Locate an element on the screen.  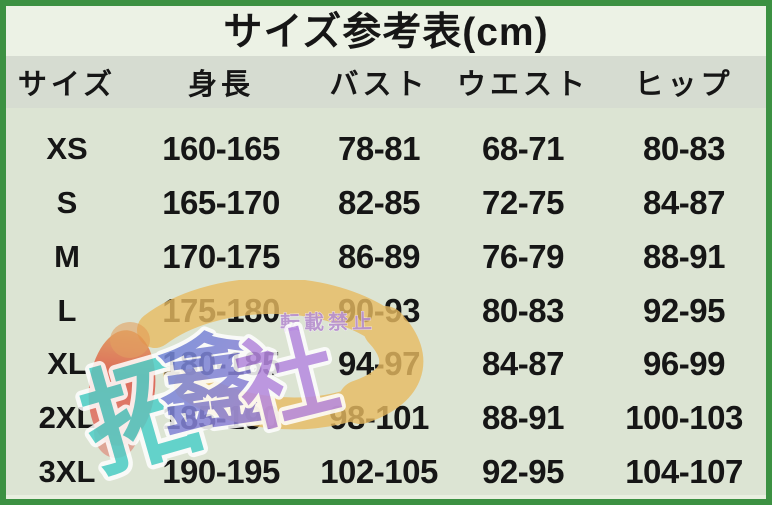
table-row: S 165-170 82-85 72-75 84-87 is located at coordinates (386, 203).